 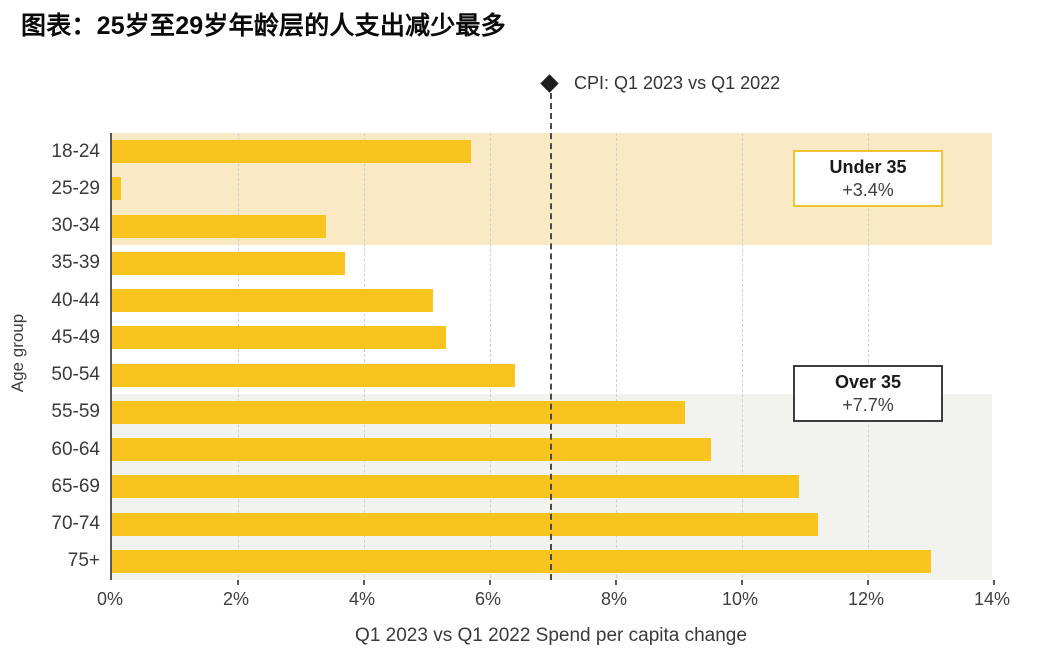 I want to click on cpi-legend-label: CPI: Q1 2023 vs Q1 2022, so click(x=677, y=82).